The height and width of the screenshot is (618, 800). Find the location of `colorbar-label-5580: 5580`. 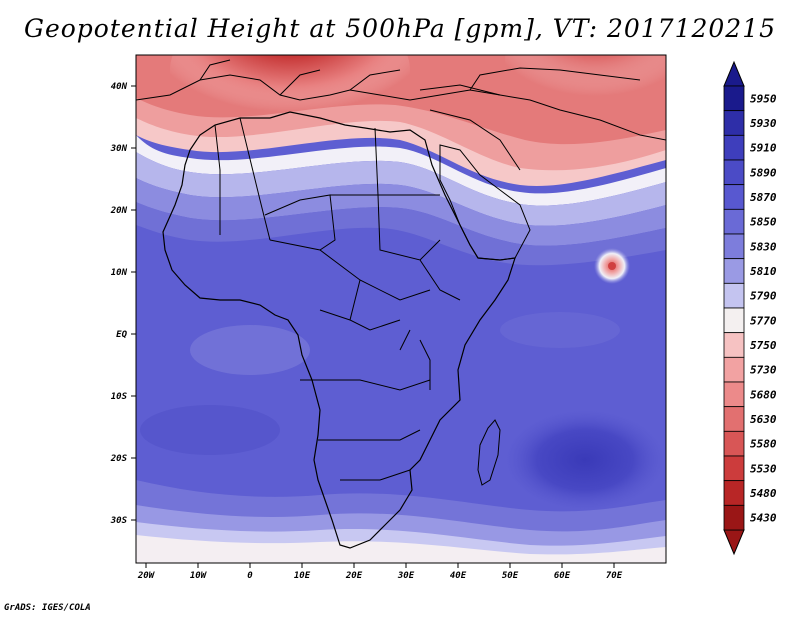

colorbar-label-5580: 5580 is located at coordinates (763, 444).